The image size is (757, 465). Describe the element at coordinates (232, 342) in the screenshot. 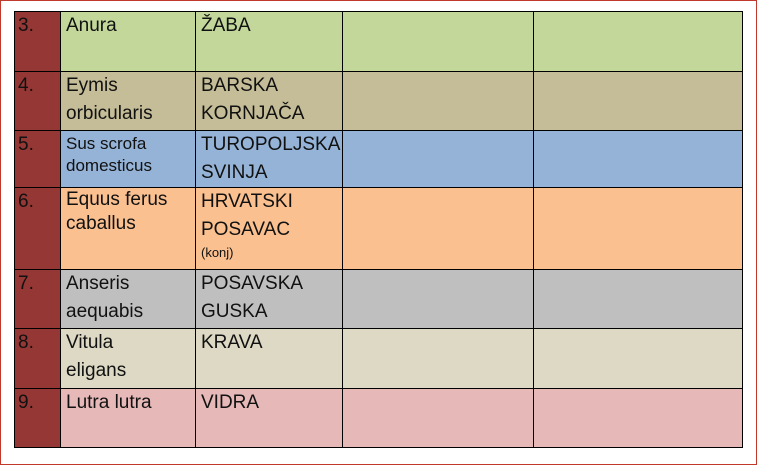

I see `common-name-line: KRAVA` at that location.